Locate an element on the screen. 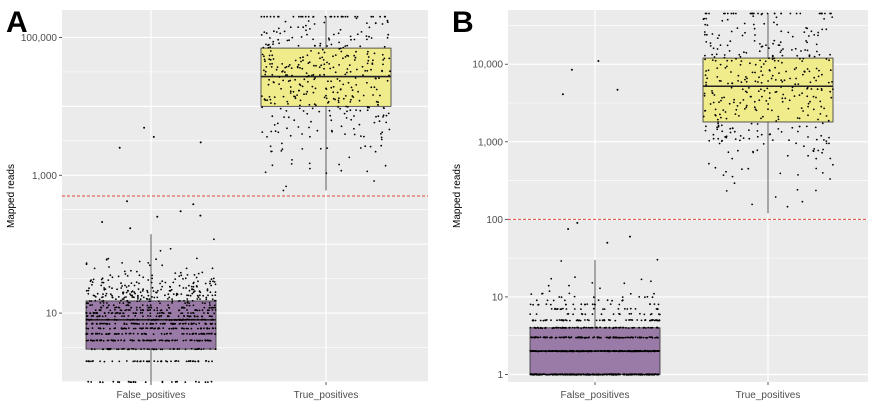  panel-letter: B is located at coordinates (463, 22).